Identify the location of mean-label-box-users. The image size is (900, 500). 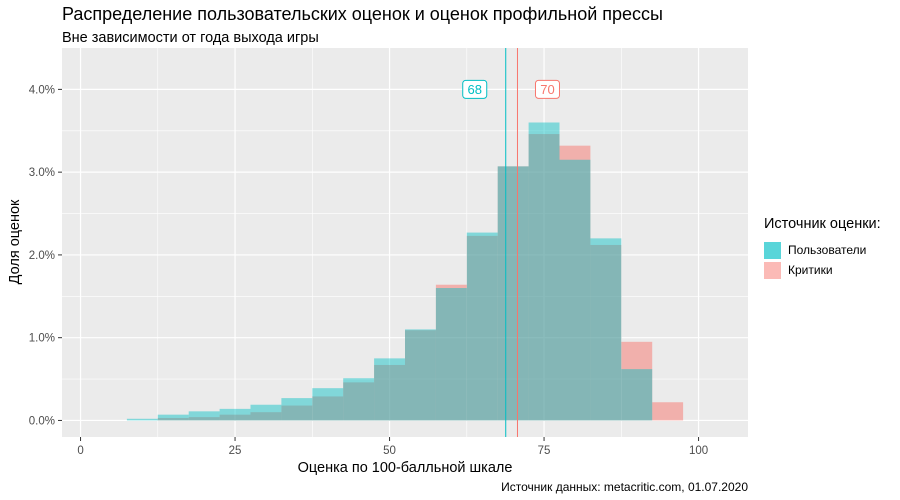
(475, 89).